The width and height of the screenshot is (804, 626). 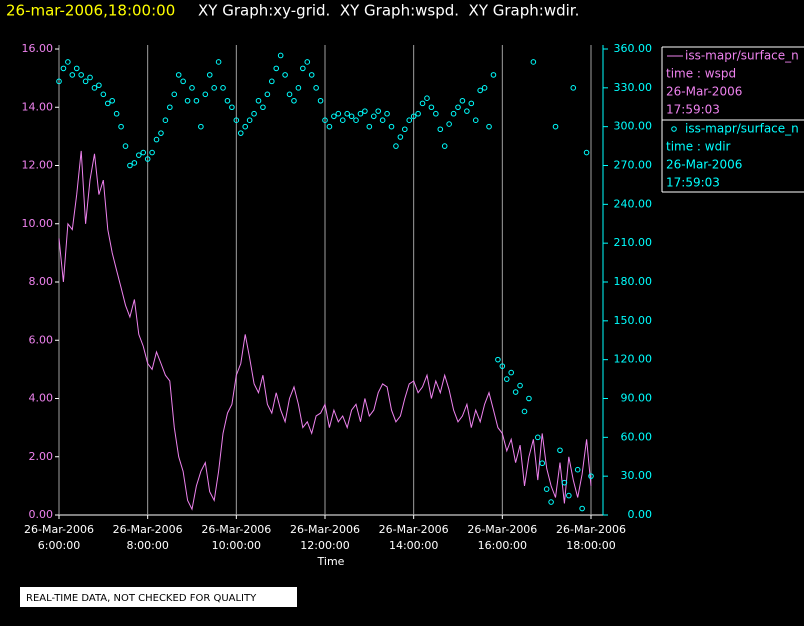 I want to click on y2-tick-label: 0.00, so click(x=640, y=514).